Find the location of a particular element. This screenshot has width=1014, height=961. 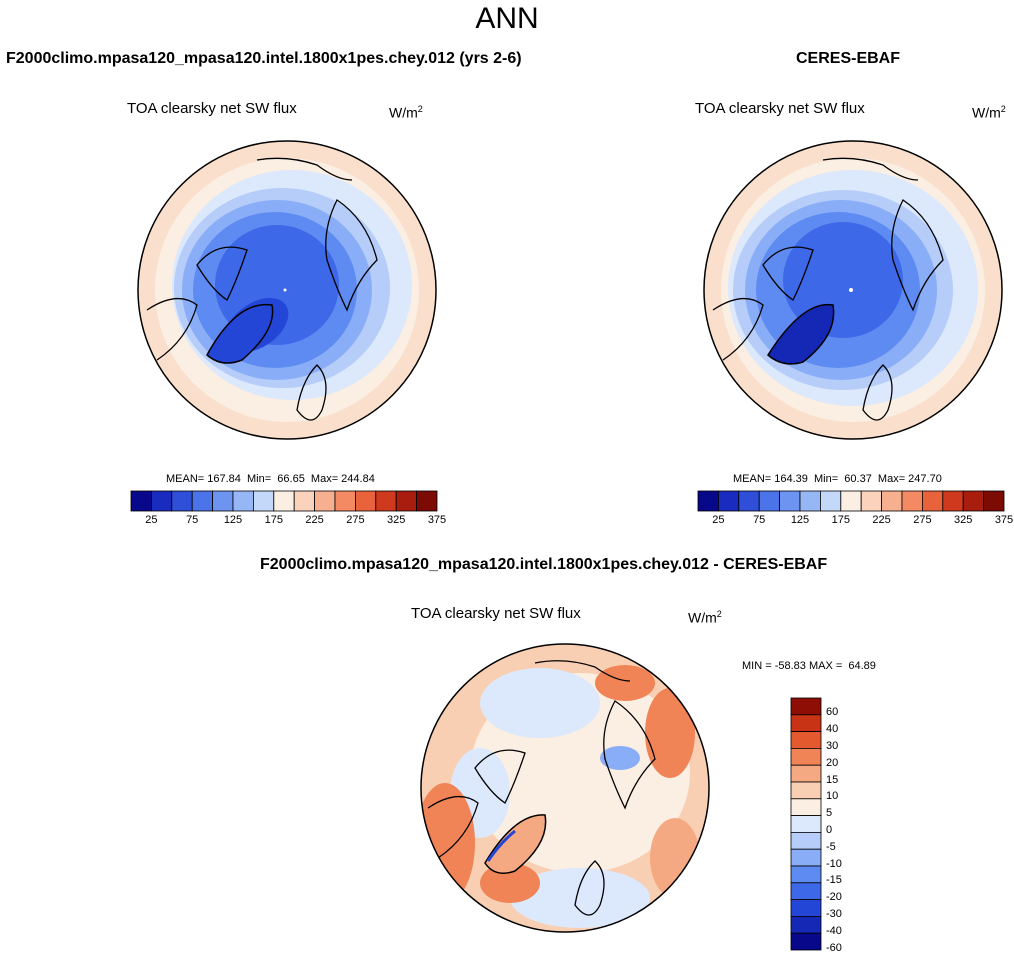

ref-polar-map is located at coordinates (853, 290).